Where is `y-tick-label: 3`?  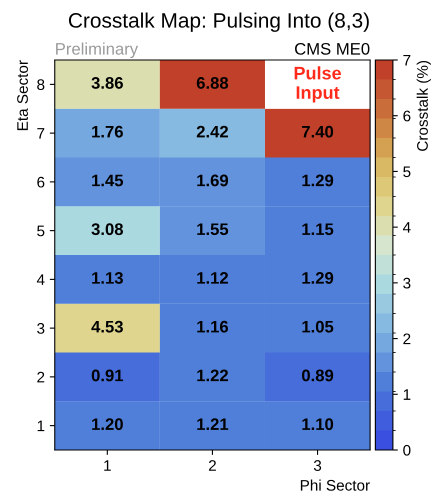 y-tick-label: 3 is located at coordinates (40, 328).